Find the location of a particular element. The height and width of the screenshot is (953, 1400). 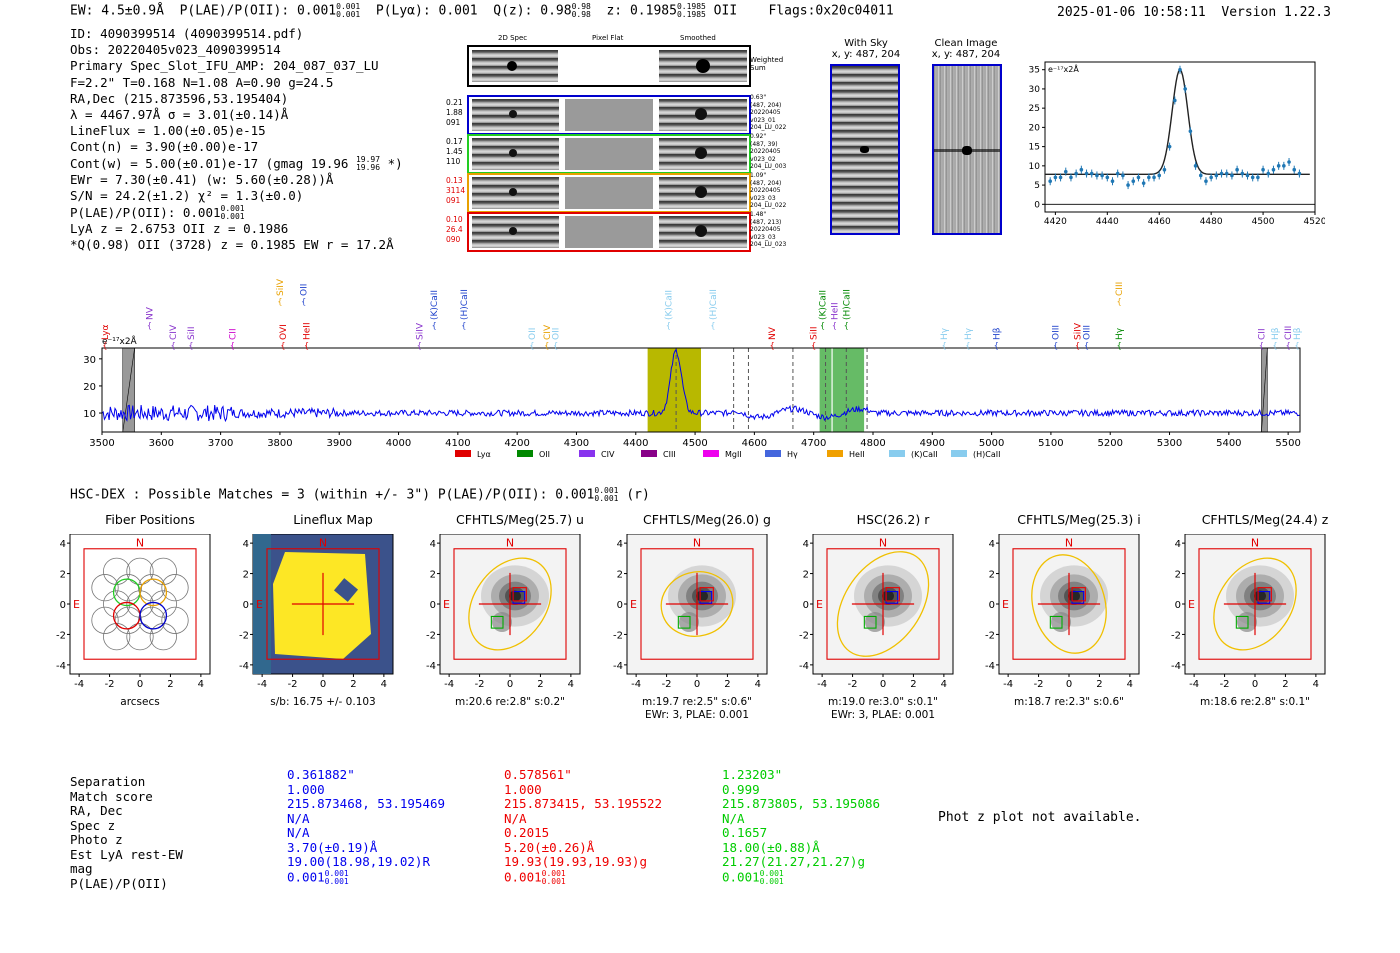

match-value: N/A is located at coordinates (583, 818).